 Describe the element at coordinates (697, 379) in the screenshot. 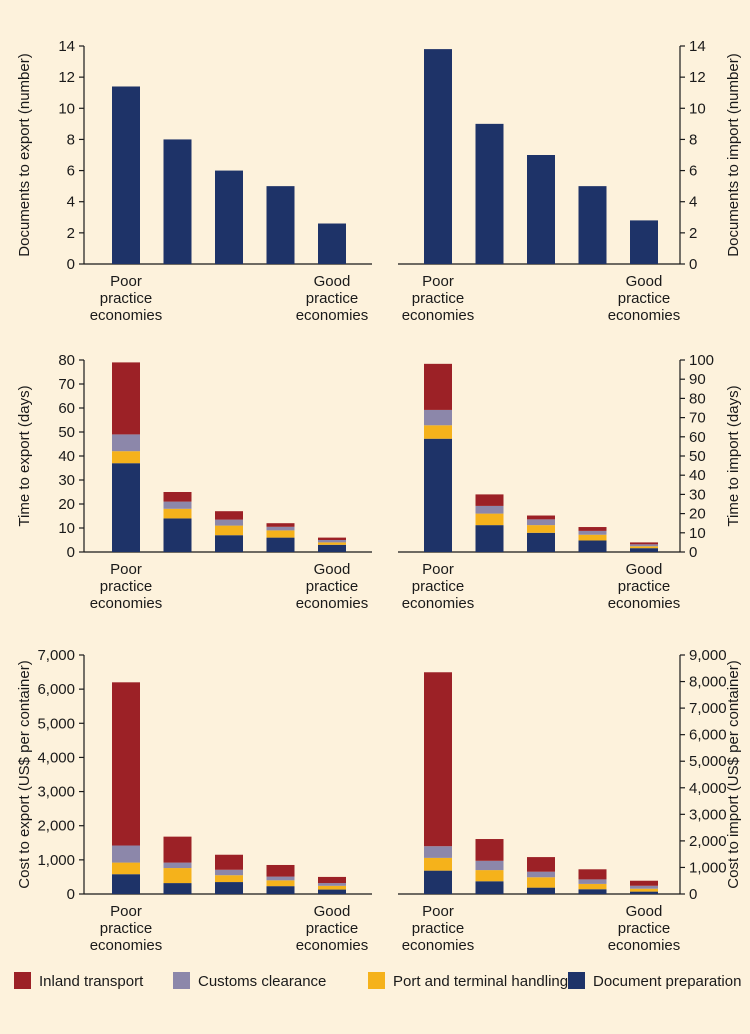

I see `time-import-tick-label: 90` at that location.